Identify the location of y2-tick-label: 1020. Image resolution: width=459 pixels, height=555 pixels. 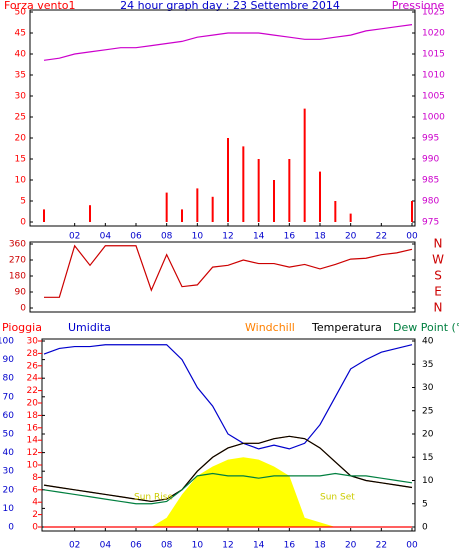
(433, 34).